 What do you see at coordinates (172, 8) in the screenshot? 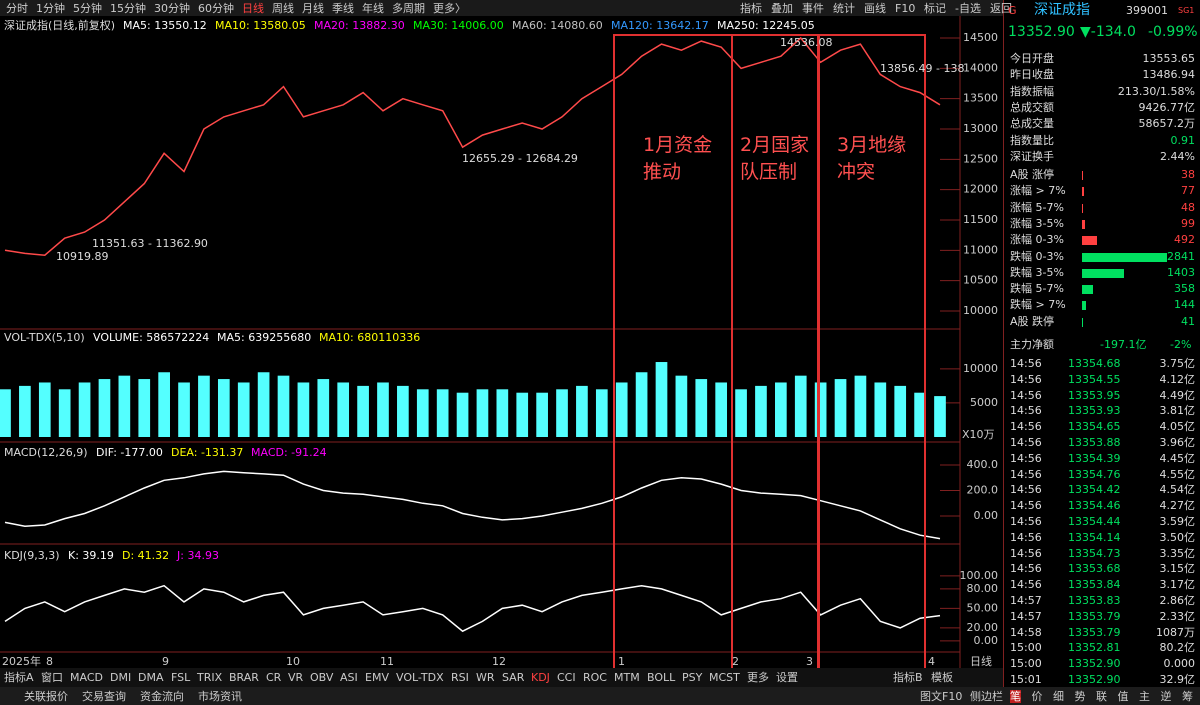
I see `period-tab: 30分钟` at bounding box center [172, 8].